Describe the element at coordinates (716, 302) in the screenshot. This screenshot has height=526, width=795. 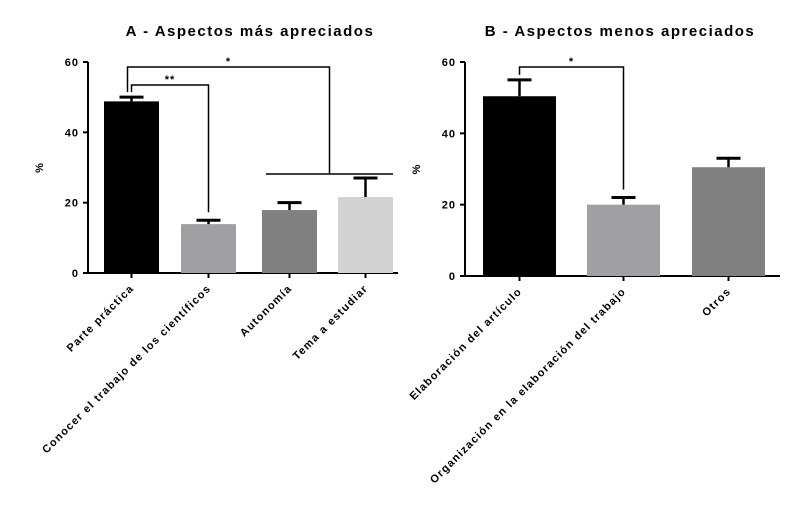
I see `category-label: Otros` at that location.